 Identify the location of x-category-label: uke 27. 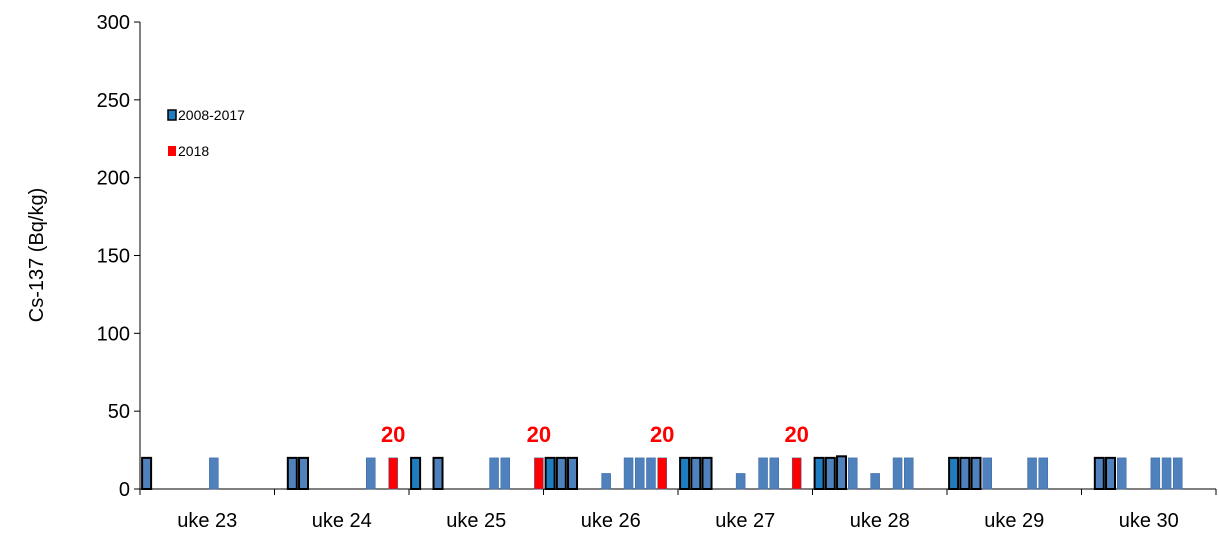
(745, 521).